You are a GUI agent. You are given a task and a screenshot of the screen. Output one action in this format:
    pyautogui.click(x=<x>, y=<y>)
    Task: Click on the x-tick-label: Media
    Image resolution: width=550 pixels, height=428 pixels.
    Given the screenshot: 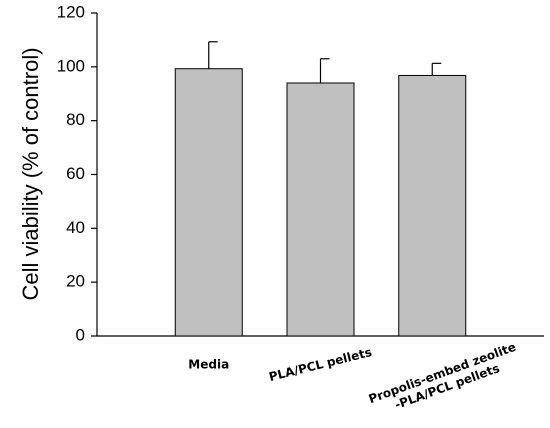 What is the action you would take?
    pyautogui.click(x=208, y=365)
    